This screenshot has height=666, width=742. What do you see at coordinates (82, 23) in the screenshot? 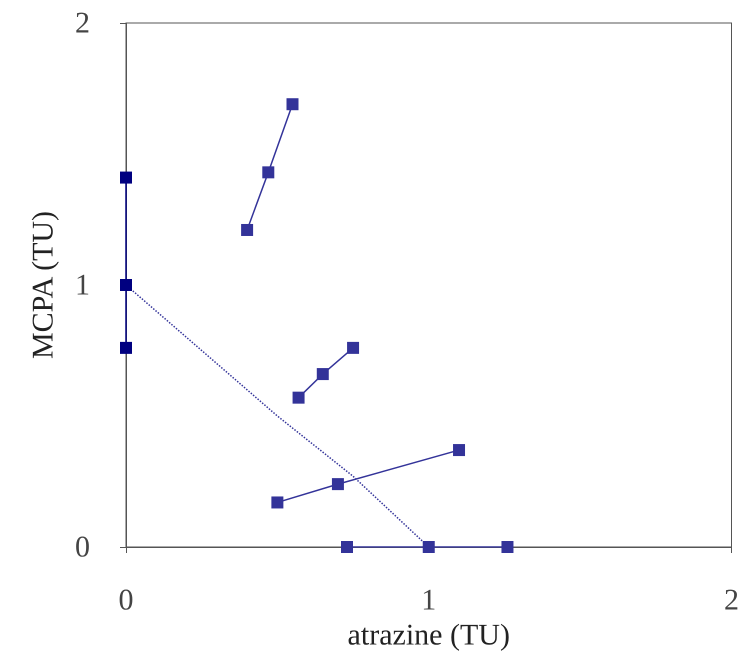
I see `y-tick-label: 2` at bounding box center [82, 23].